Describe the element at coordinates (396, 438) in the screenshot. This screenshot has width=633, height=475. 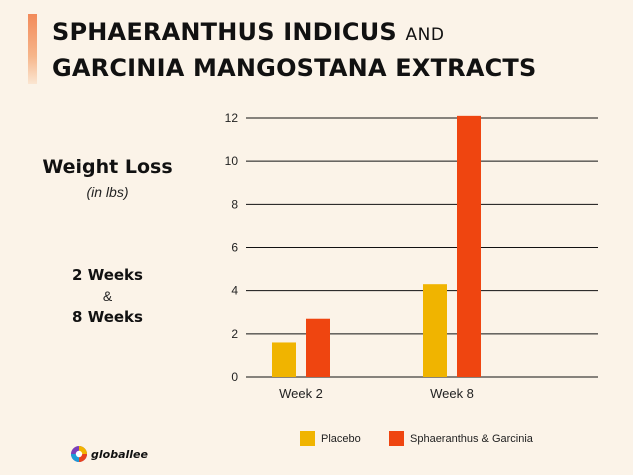
I see `legend-swatch-sphaeranthus-garcinia` at that location.